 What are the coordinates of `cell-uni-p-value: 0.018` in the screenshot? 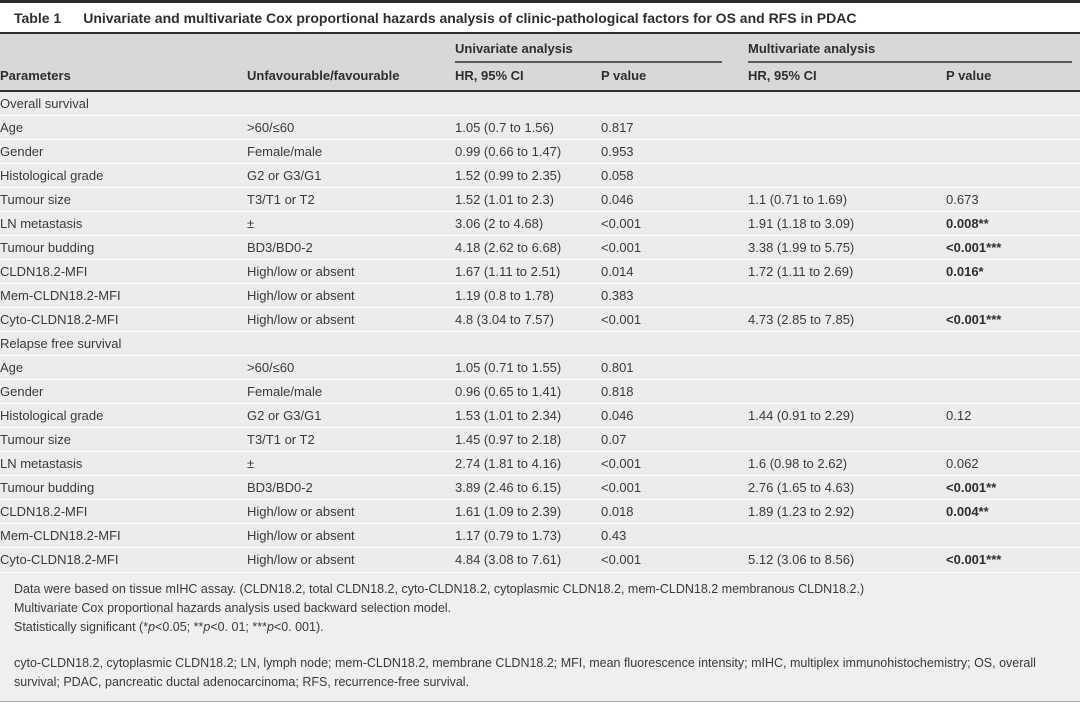 It's located at (675, 511).